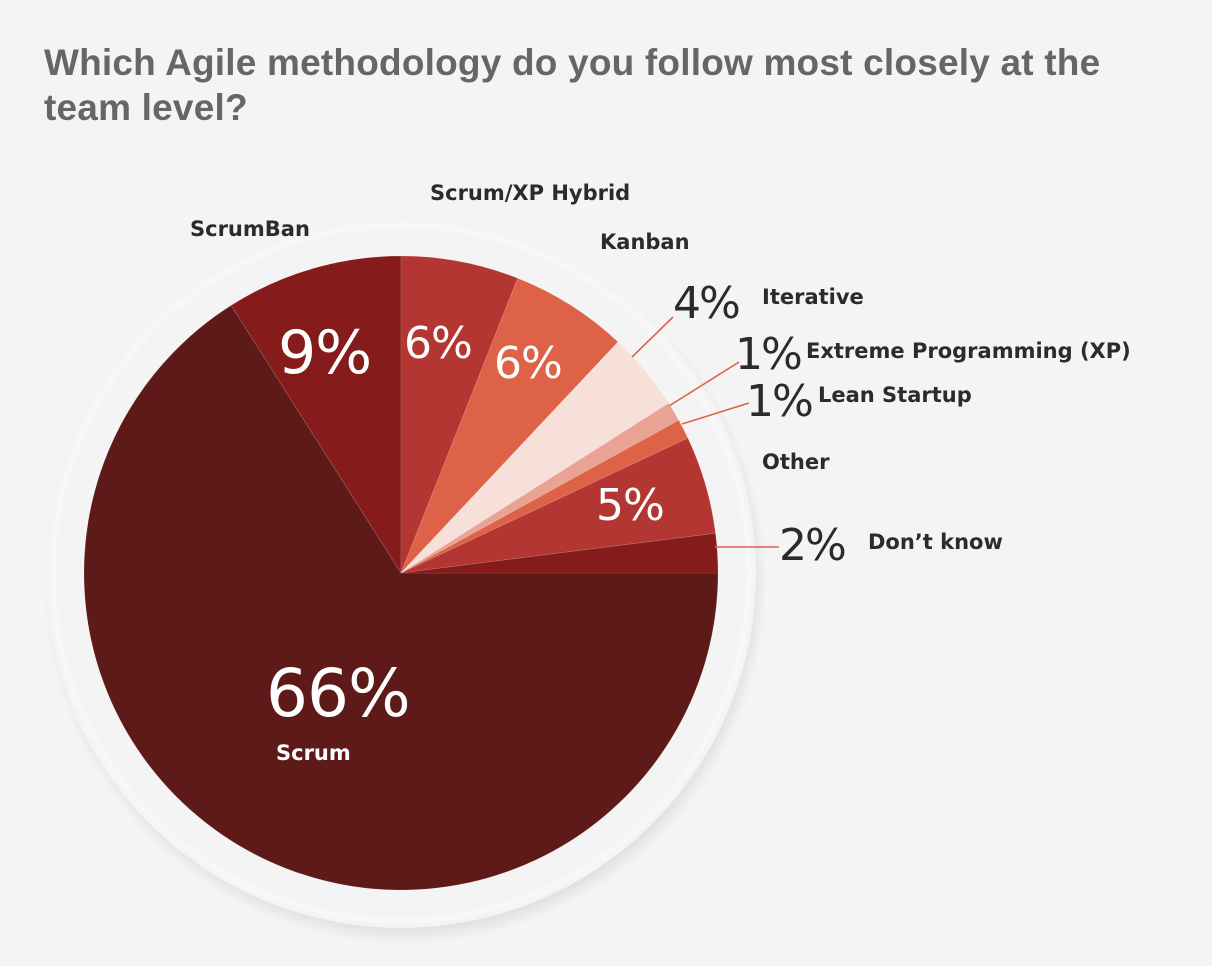 This screenshot has width=1212, height=966. Describe the element at coordinates (559, 553) in the screenshot. I see `pie-slice-don-t-know` at that location.